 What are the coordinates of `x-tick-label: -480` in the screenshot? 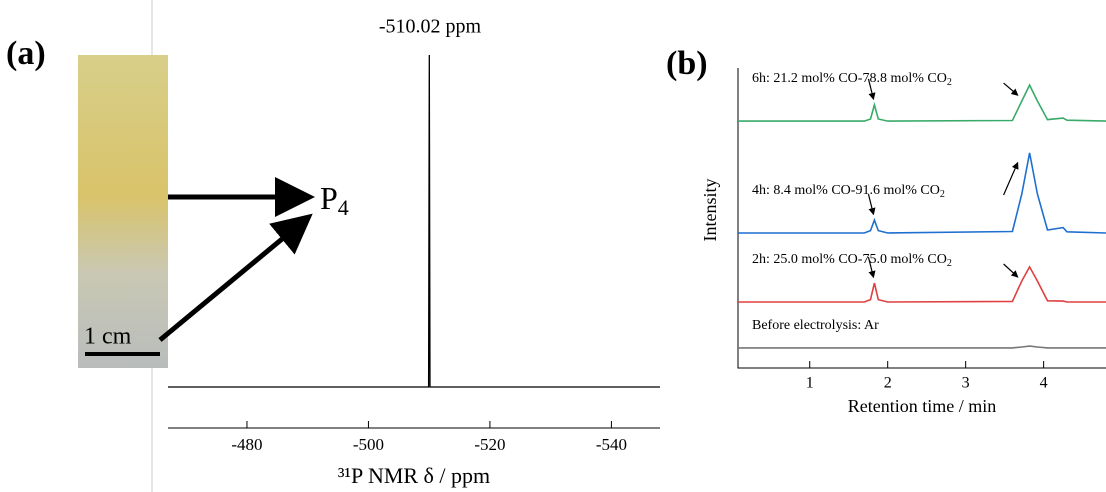 It's located at (246, 444).